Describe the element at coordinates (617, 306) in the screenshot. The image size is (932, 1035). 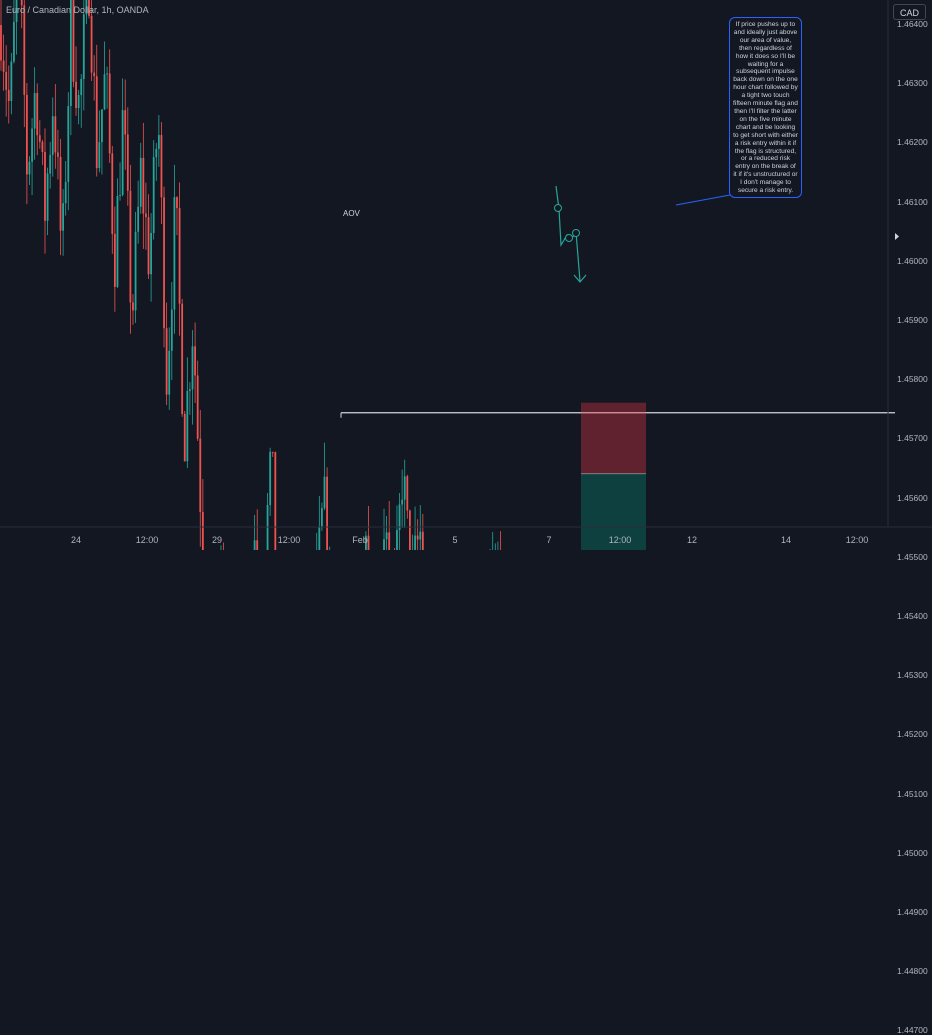
I see `levels-group` at that location.